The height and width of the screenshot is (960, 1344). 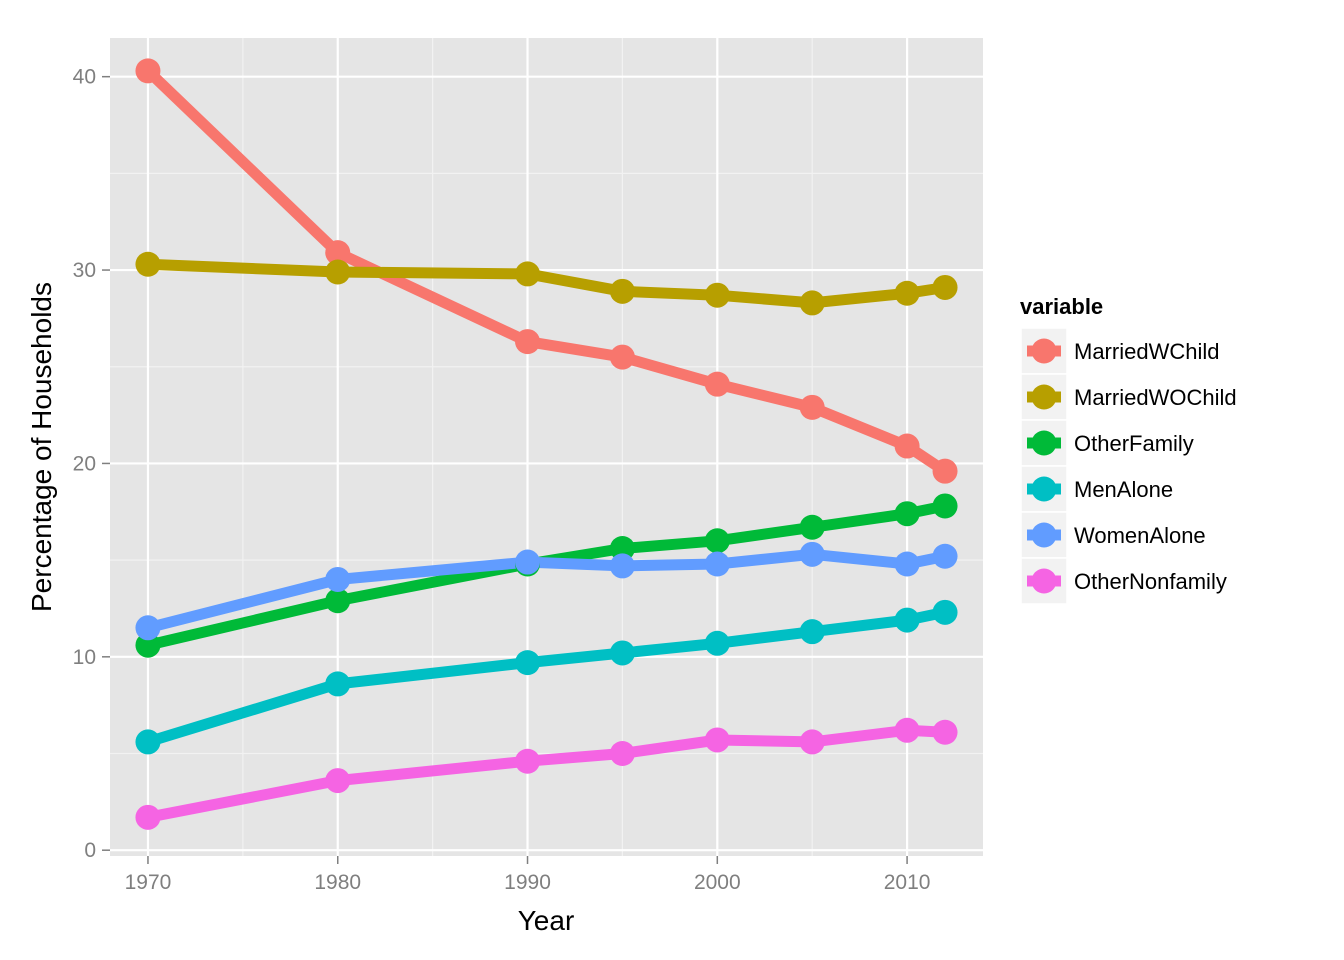 I want to click on y-axis-title: Percentage of Households, so click(x=41, y=447).